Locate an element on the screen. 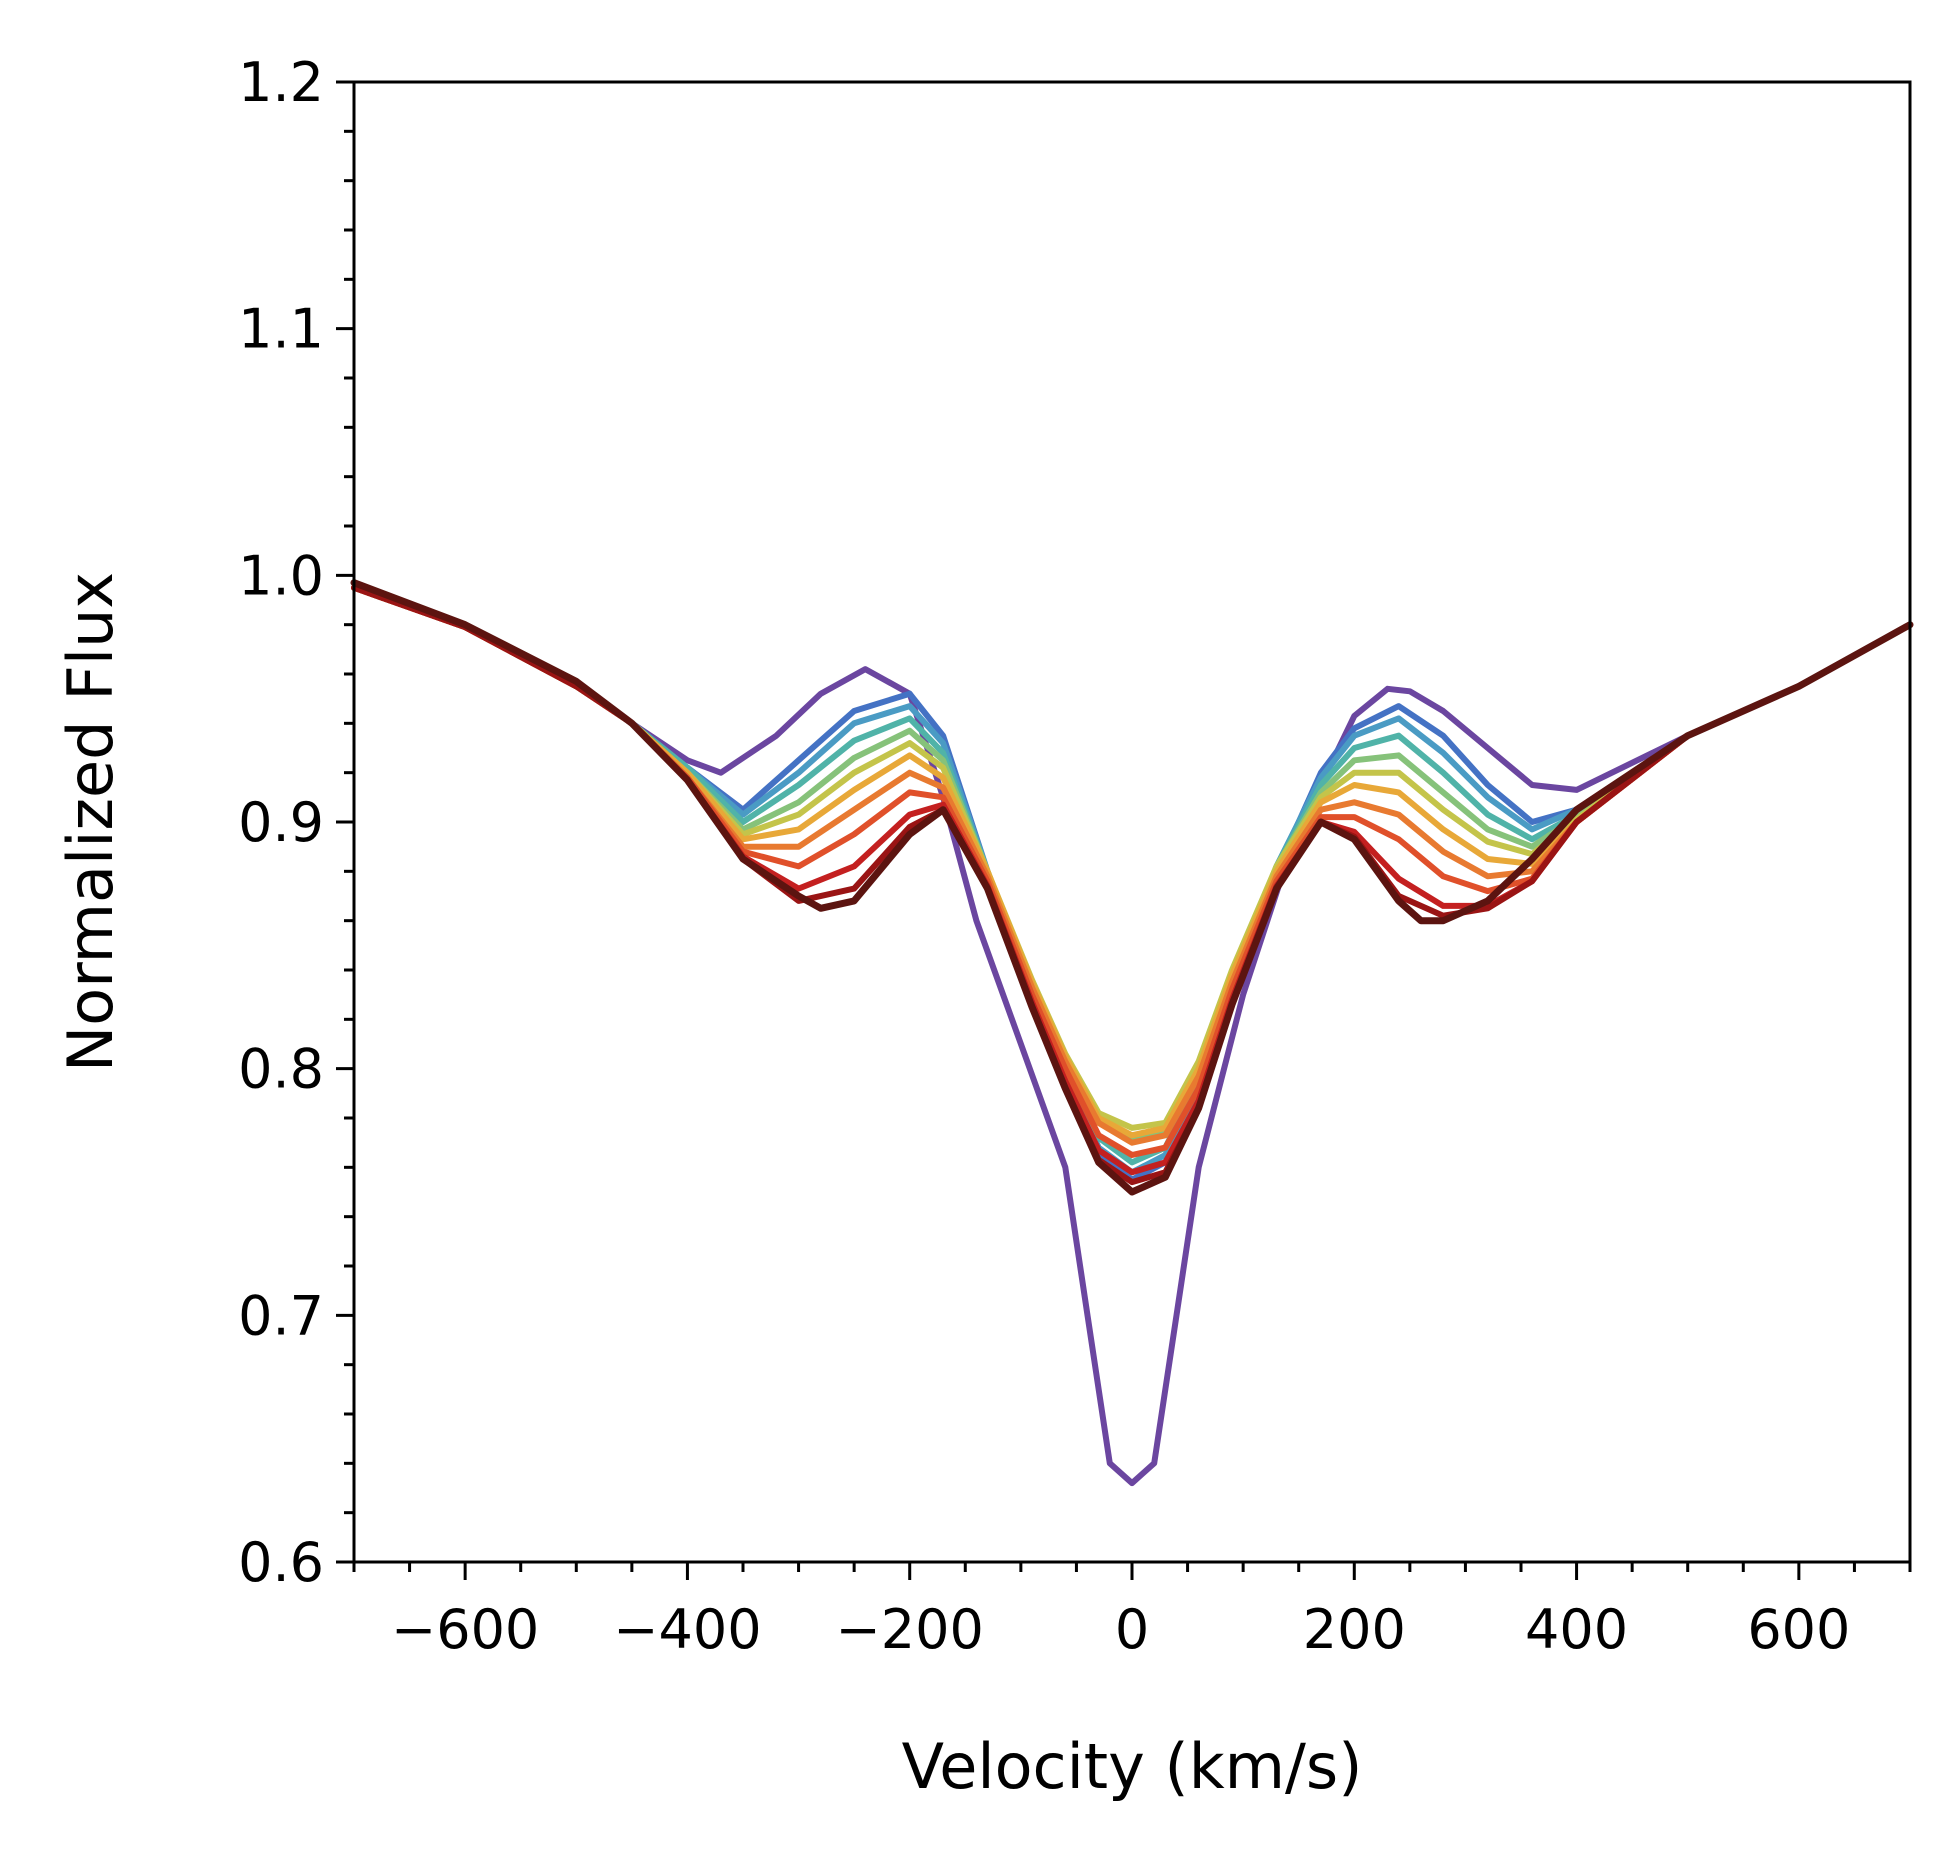 The height and width of the screenshot is (1854, 1952). x-tick-label: −200 is located at coordinates (910, 1629).